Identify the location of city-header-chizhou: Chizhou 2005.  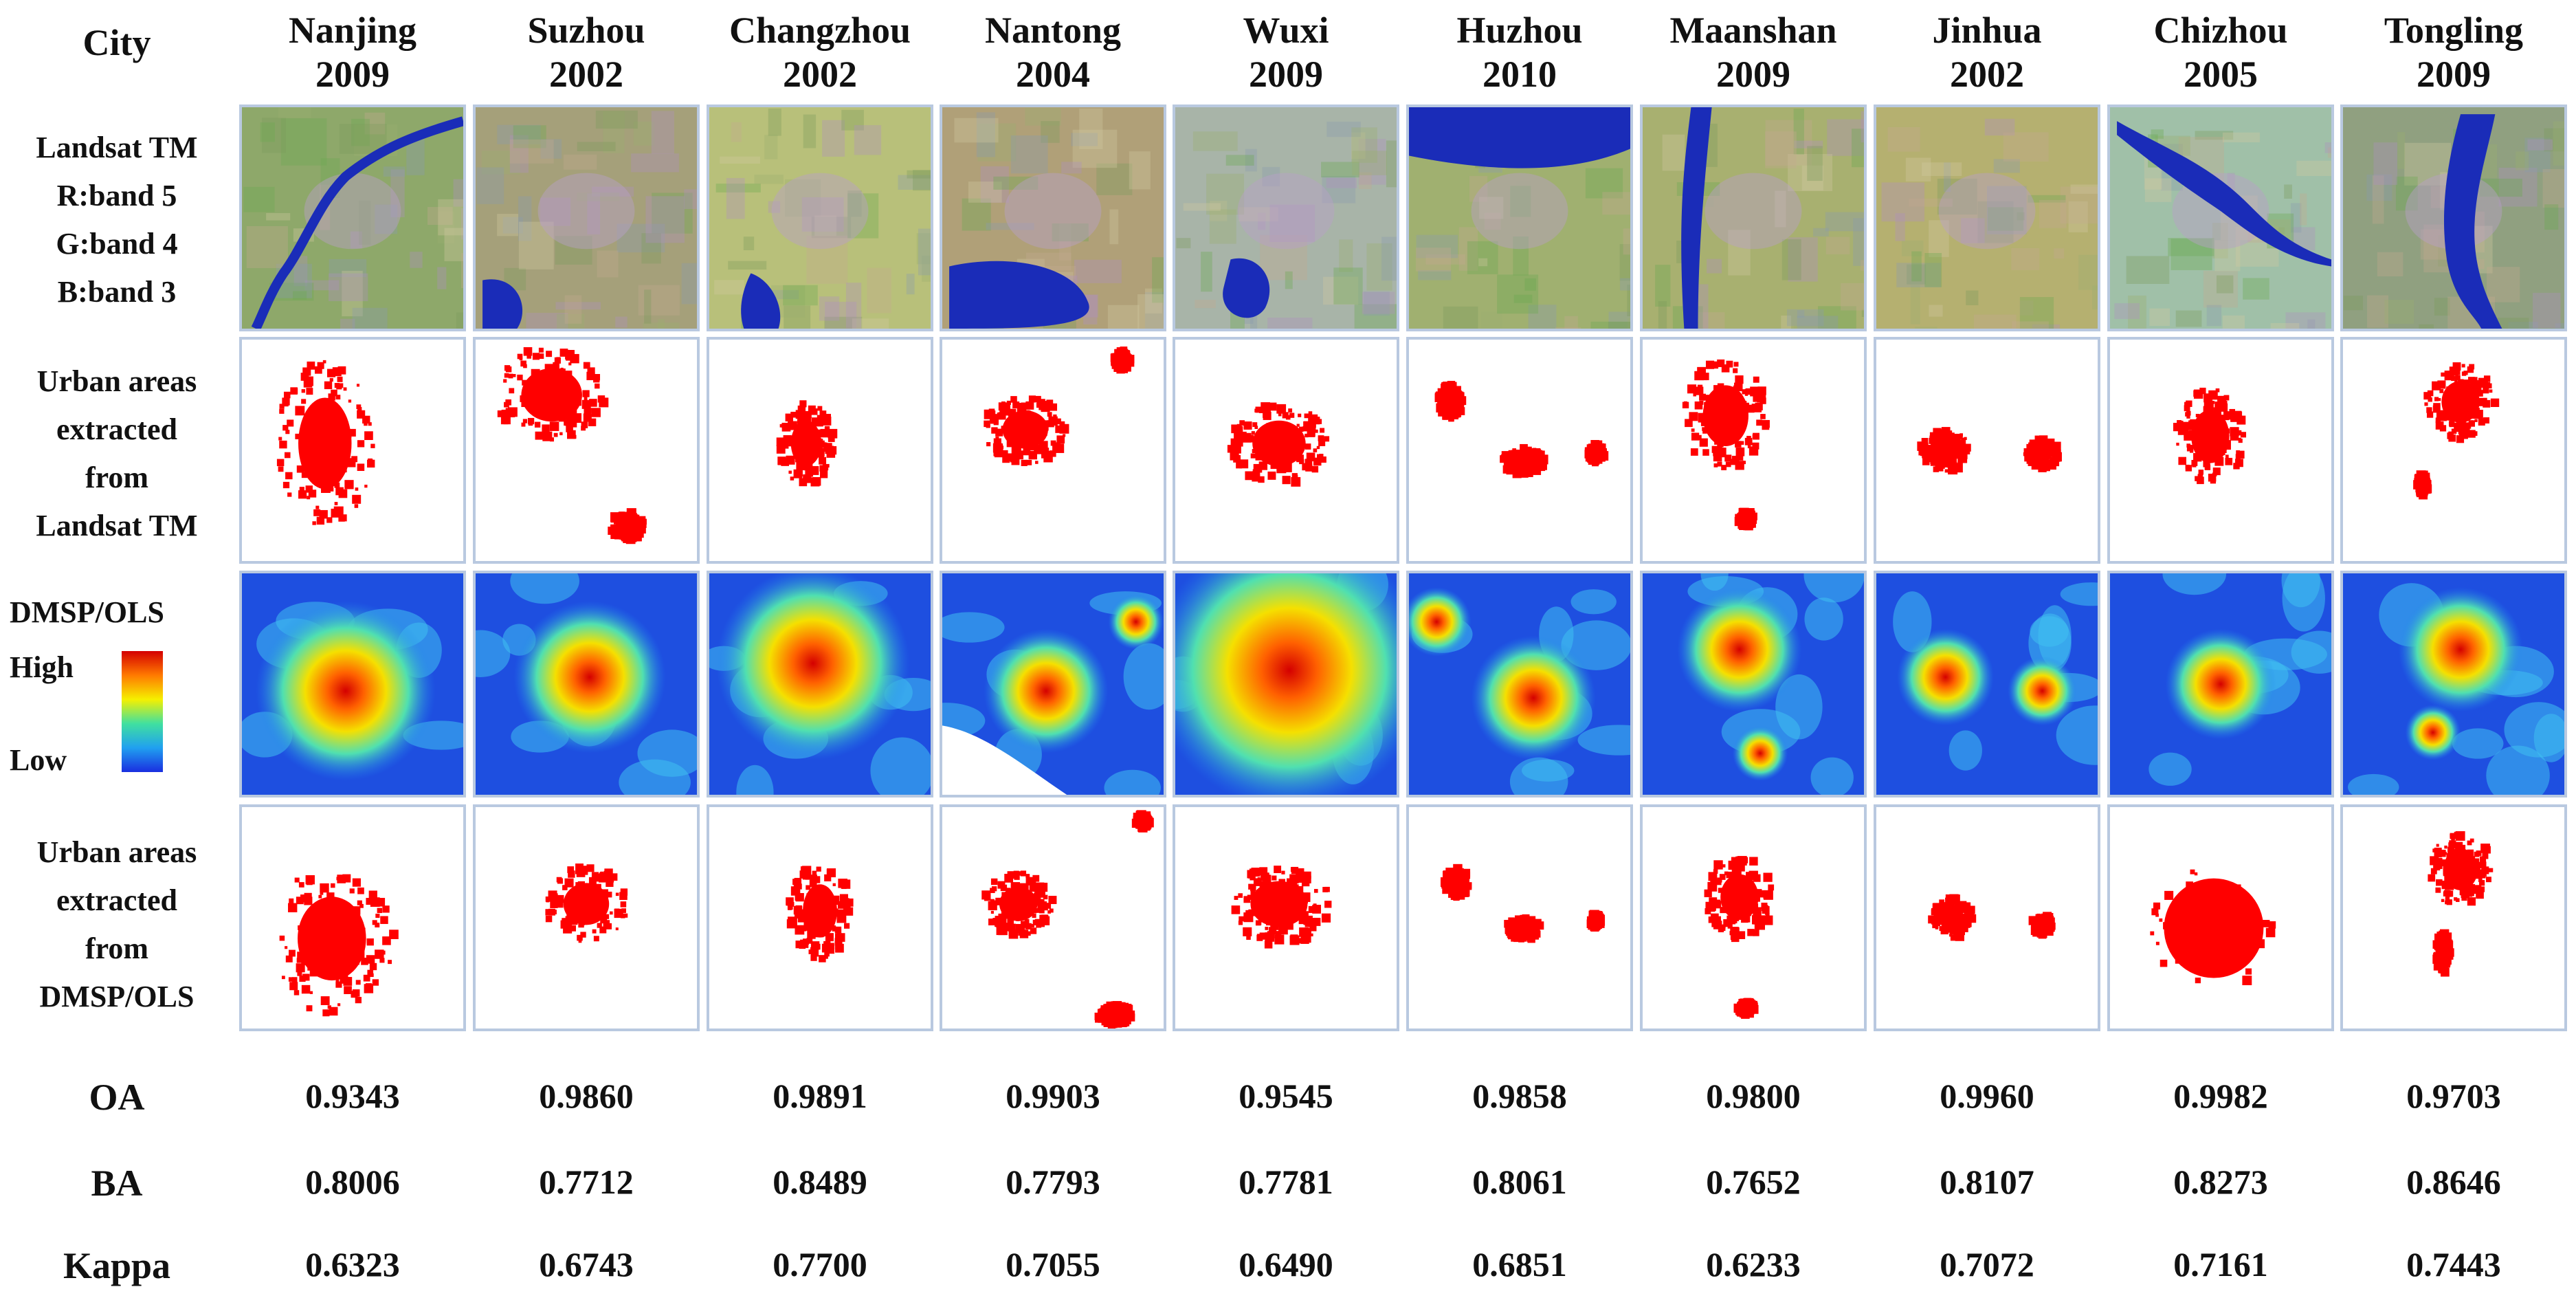
(2220, 52).